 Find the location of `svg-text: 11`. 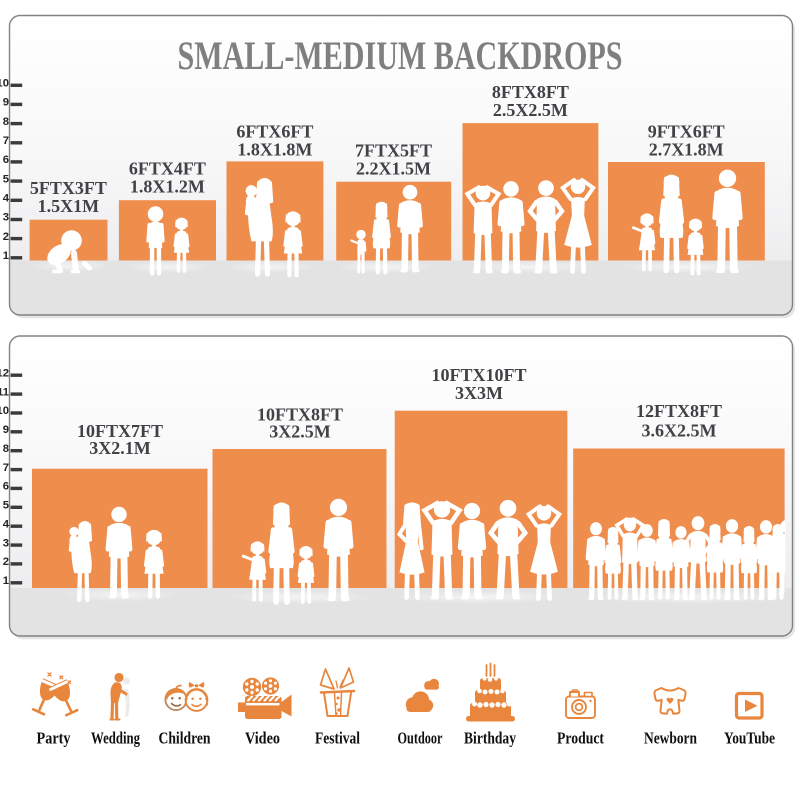

svg-text: 11 is located at coordinates (4, 392).